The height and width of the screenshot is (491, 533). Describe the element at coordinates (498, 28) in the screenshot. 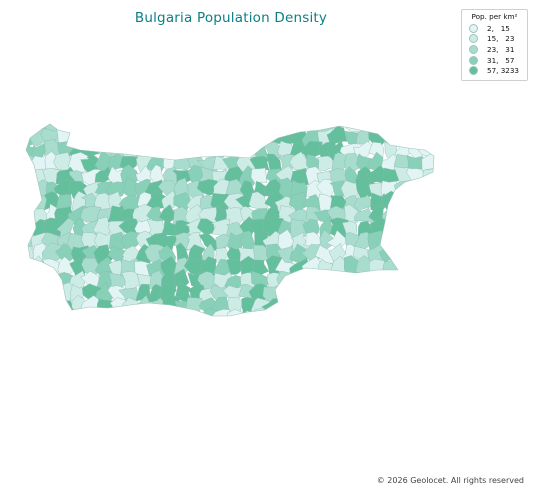

I see `legend-label: 2, 15` at that location.